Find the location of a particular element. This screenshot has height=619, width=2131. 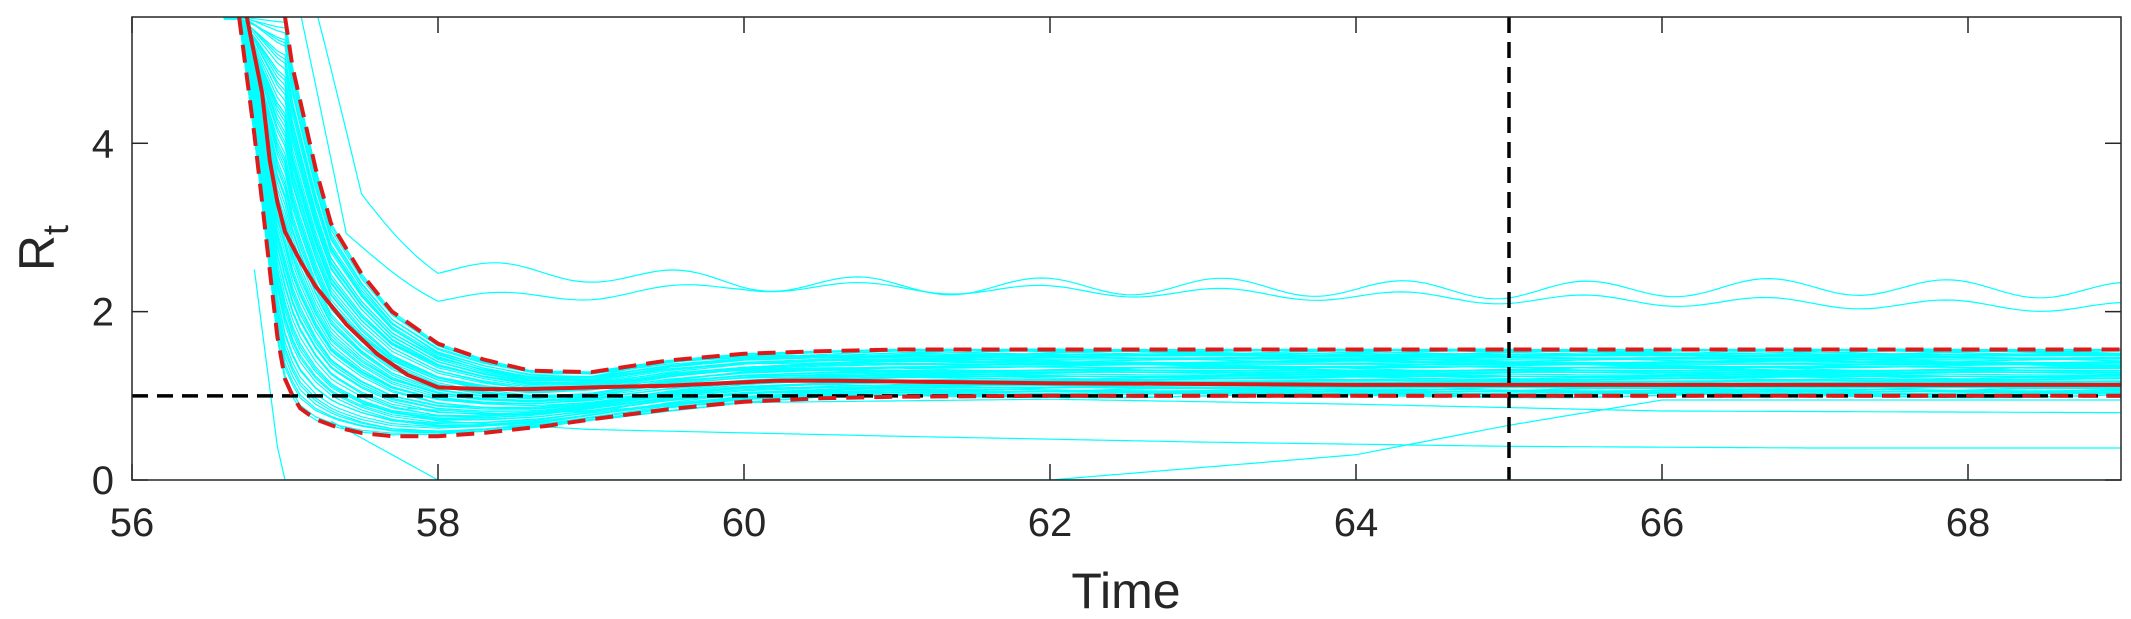

x-tick-label: 58 is located at coordinates (438, 523).